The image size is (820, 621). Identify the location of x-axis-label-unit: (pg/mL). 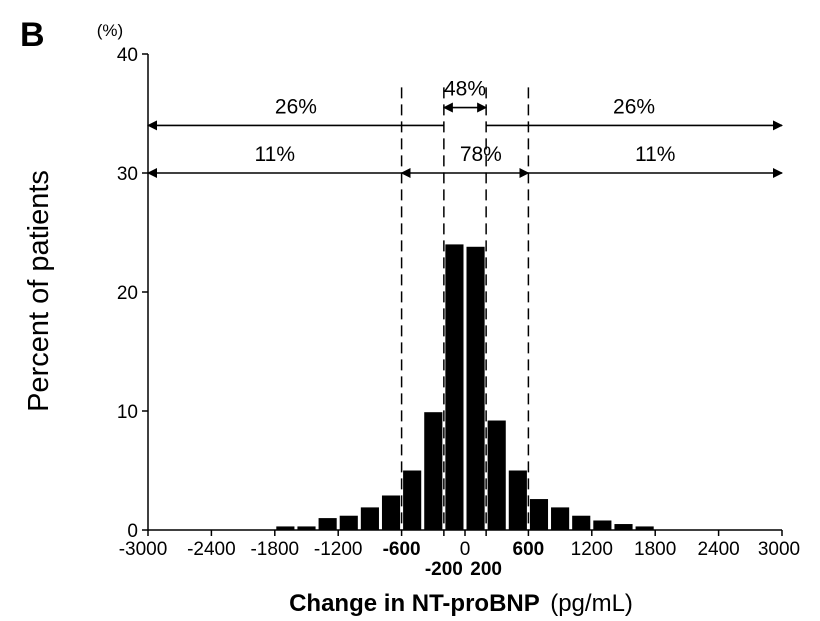
(591, 603).